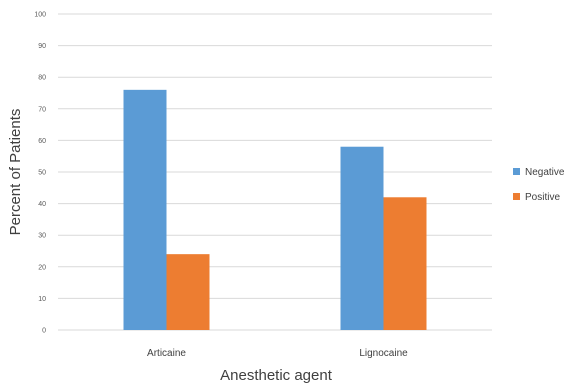 This screenshot has height=386, width=578. I want to click on bar-negative-lignocaine, so click(362, 238).